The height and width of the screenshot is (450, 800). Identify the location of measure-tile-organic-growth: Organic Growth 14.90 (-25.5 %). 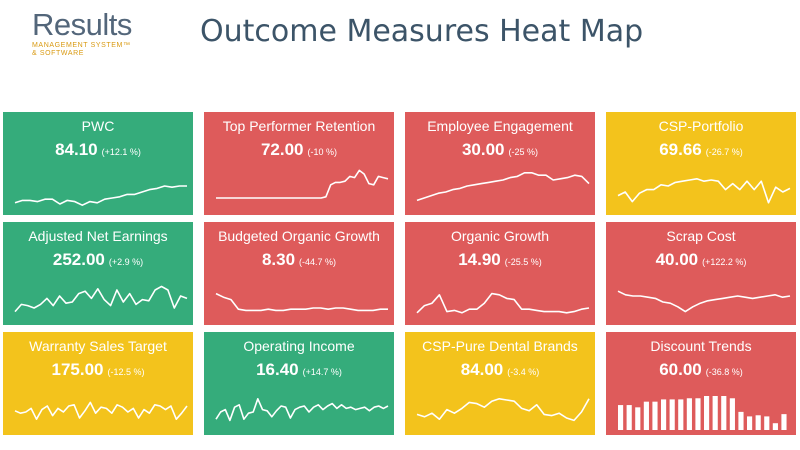
(500, 273).